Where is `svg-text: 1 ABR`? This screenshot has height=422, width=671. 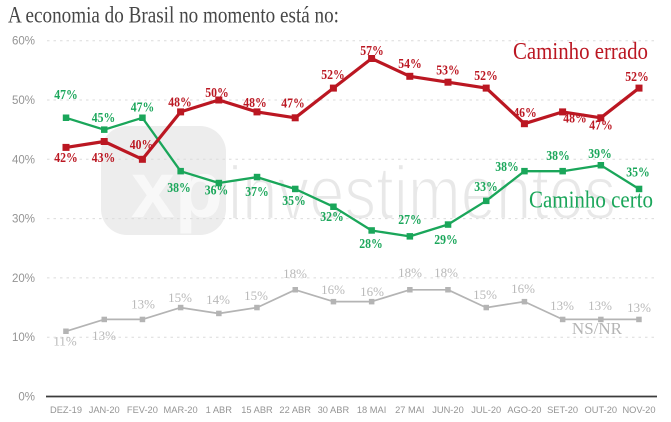
svg-text: 1 ABR is located at coordinates (219, 410).